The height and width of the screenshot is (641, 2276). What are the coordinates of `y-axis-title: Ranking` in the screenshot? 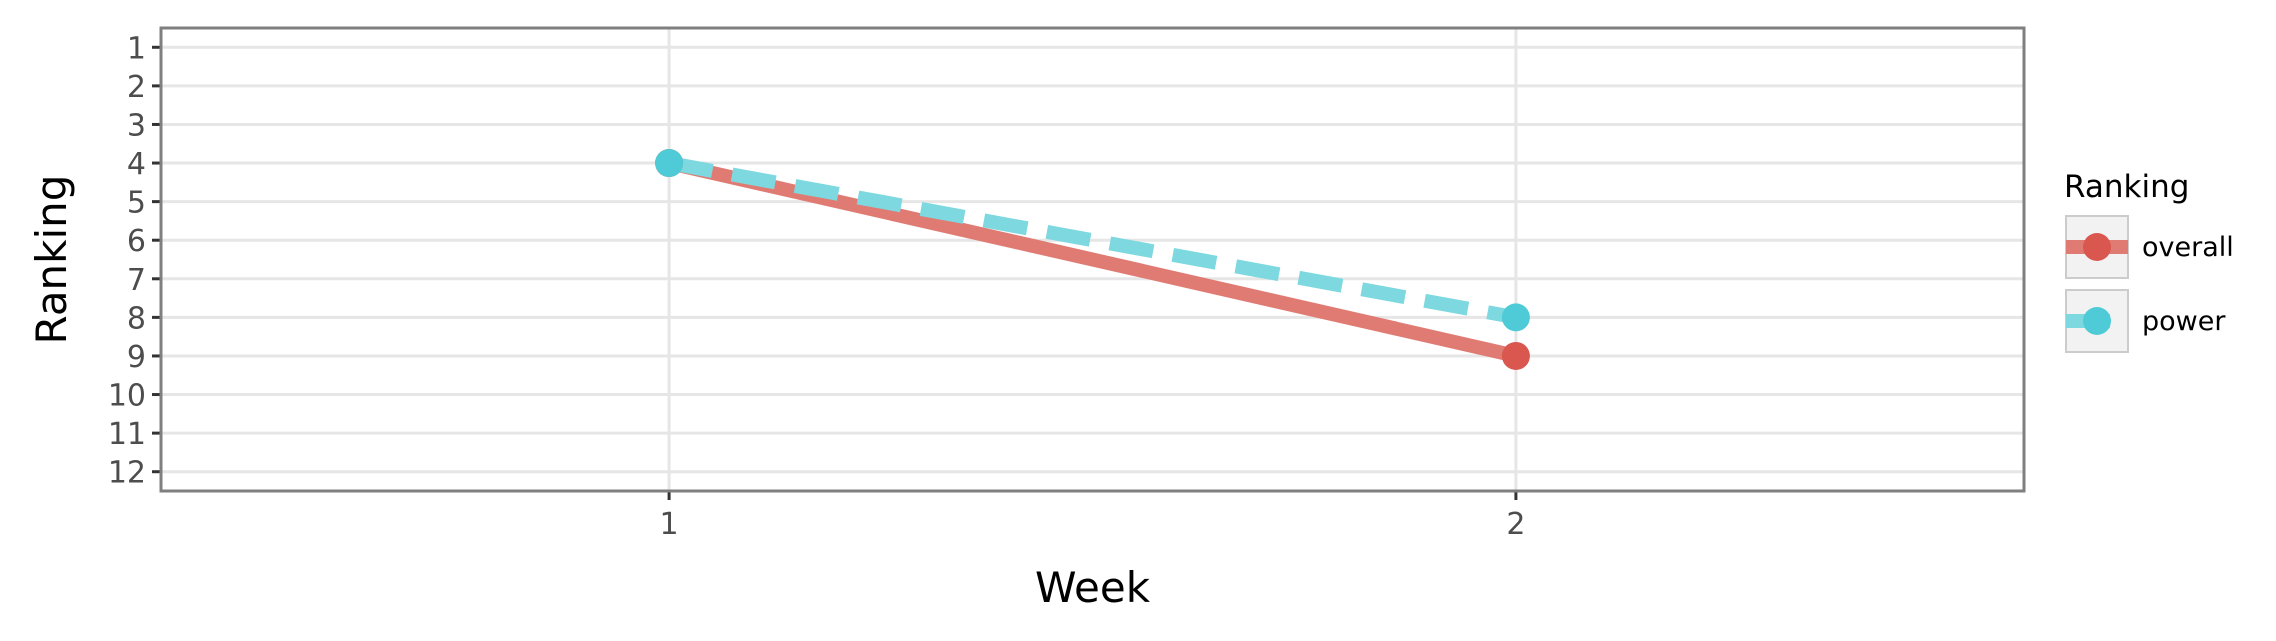 It's located at (51, 260).